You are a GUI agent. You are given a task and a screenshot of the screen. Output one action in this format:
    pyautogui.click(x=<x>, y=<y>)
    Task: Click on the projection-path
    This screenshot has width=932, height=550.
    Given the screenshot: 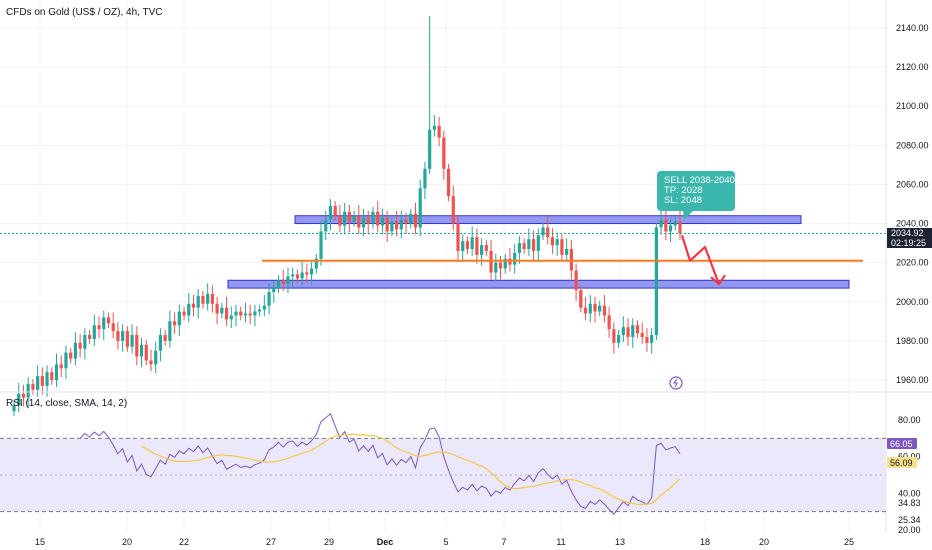 What is the action you would take?
    pyautogui.click(x=700, y=259)
    